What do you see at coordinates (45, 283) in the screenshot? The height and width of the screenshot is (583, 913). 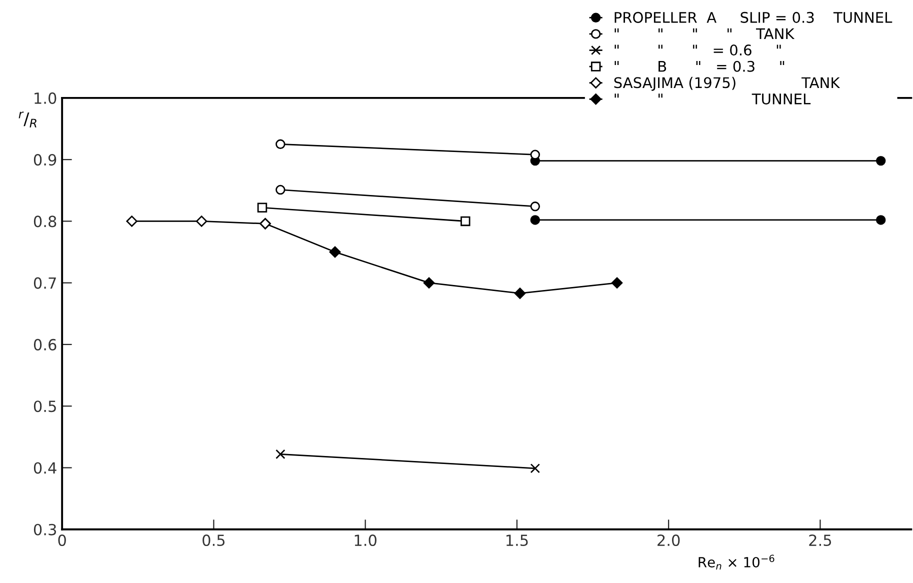 I see `y-tick-label: 0.7` at bounding box center [45, 283].